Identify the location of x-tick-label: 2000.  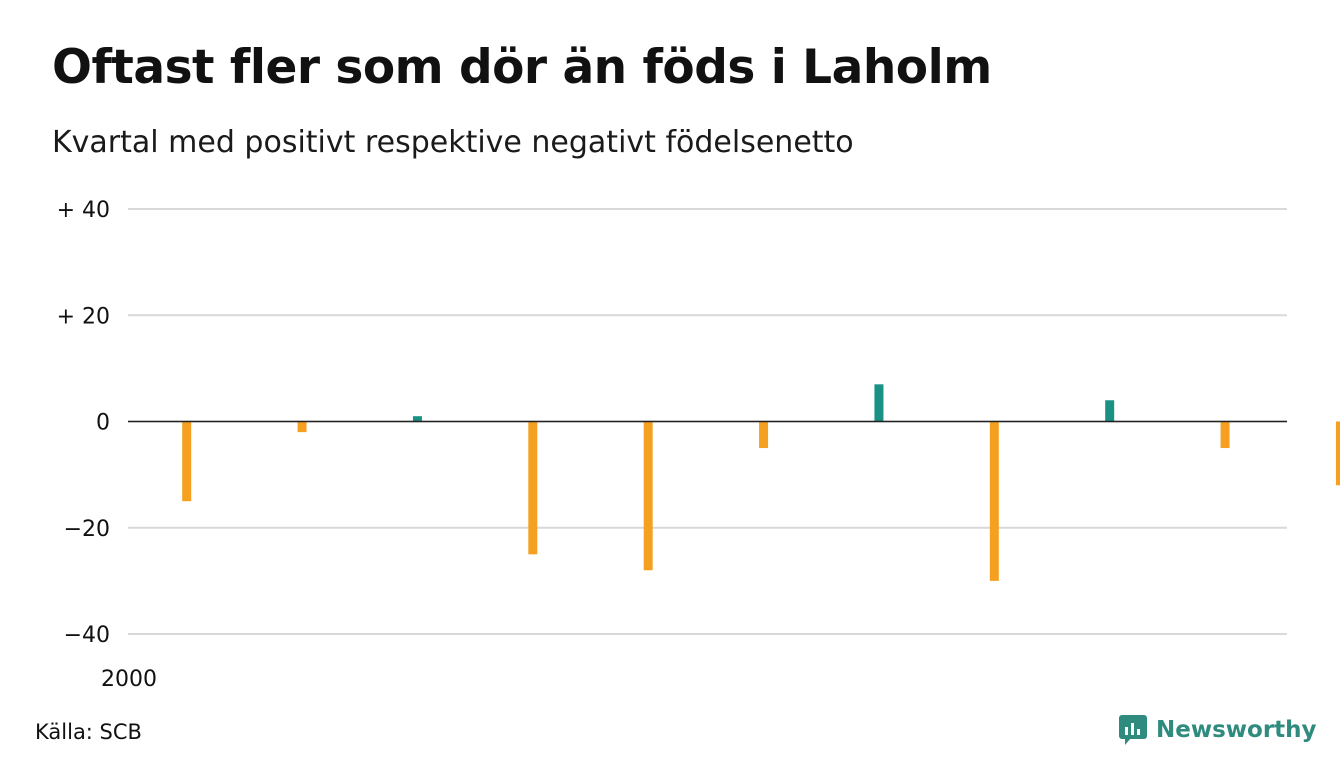
(129, 679).